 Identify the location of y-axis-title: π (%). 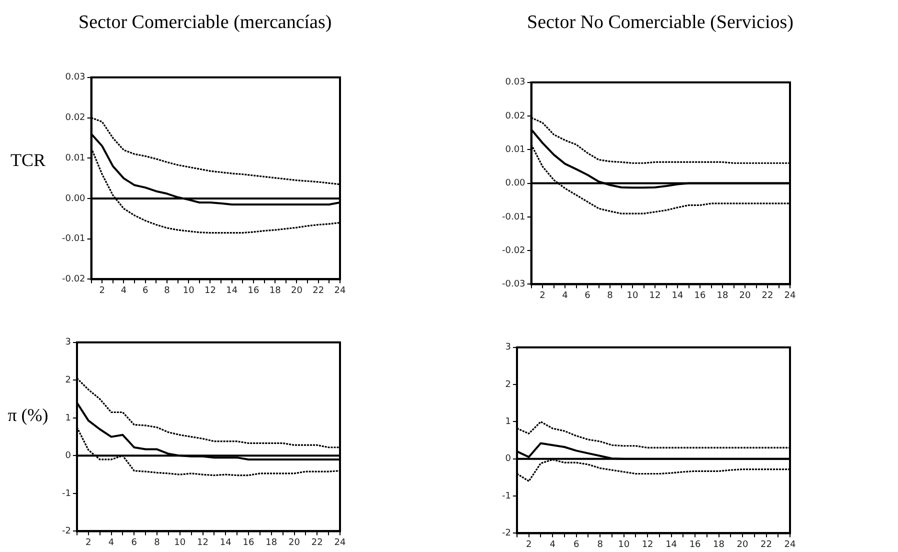
(28, 415).